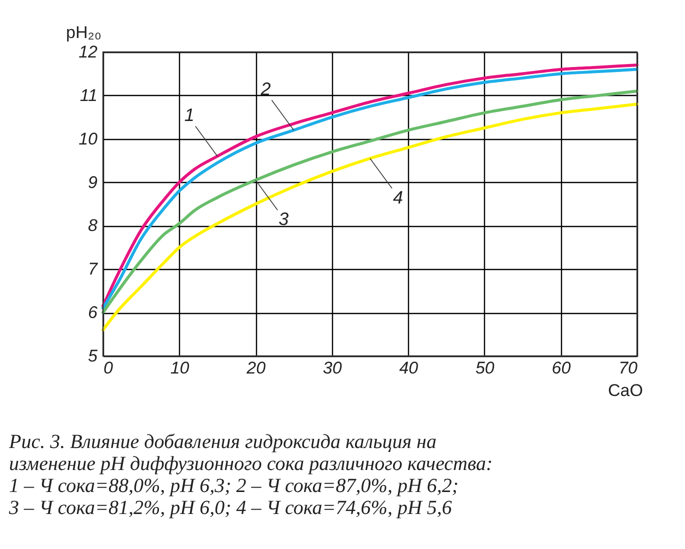 The width and height of the screenshot is (685, 549). Describe the element at coordinates (180, 368) in the screenshot. I see `x-tick-label: 10` at that location.